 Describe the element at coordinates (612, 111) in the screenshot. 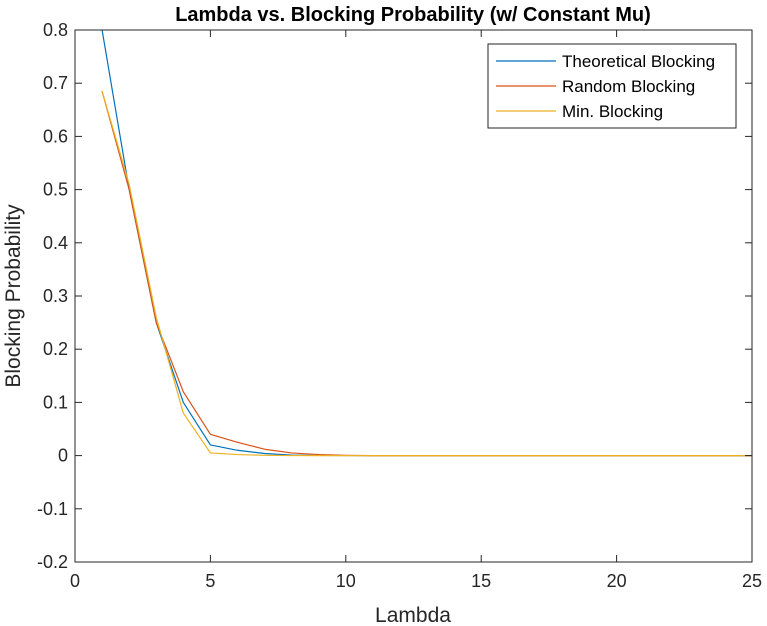

I see `legend-label: Min. Blocking` at that location.